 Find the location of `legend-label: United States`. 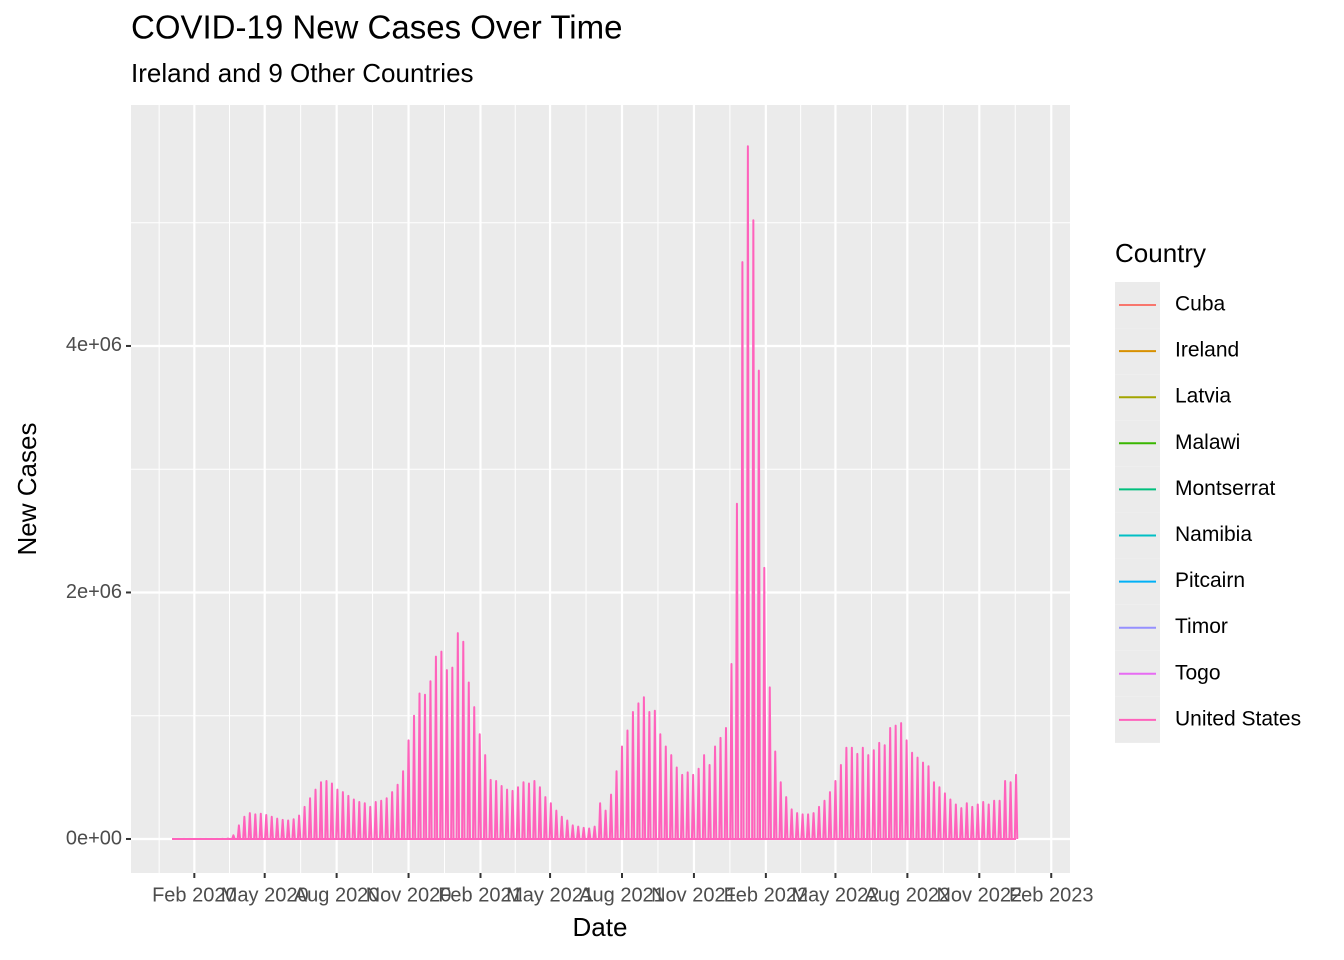

legend-label: United States is located at coordinates (1238, 718).